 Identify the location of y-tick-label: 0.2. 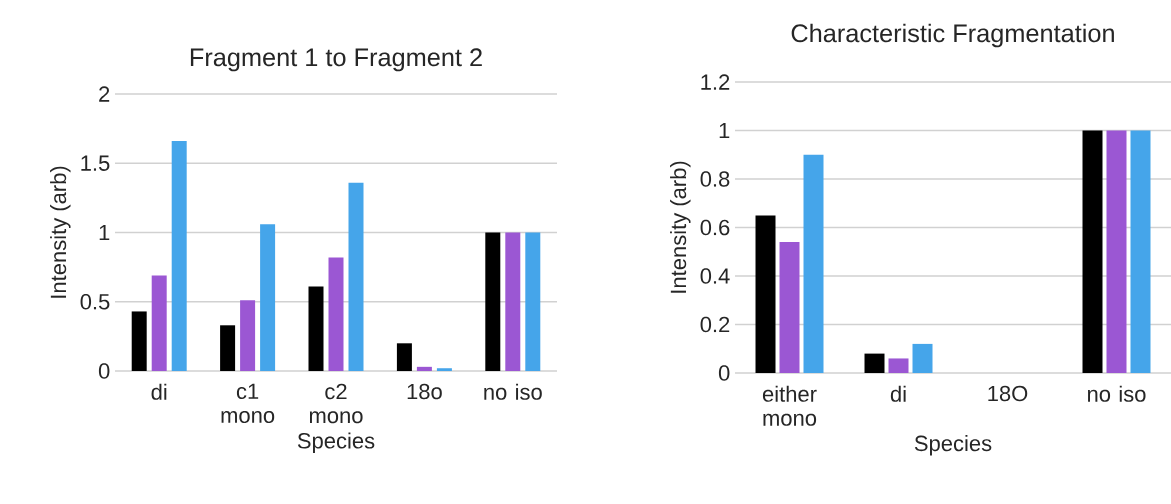
(715, 324).